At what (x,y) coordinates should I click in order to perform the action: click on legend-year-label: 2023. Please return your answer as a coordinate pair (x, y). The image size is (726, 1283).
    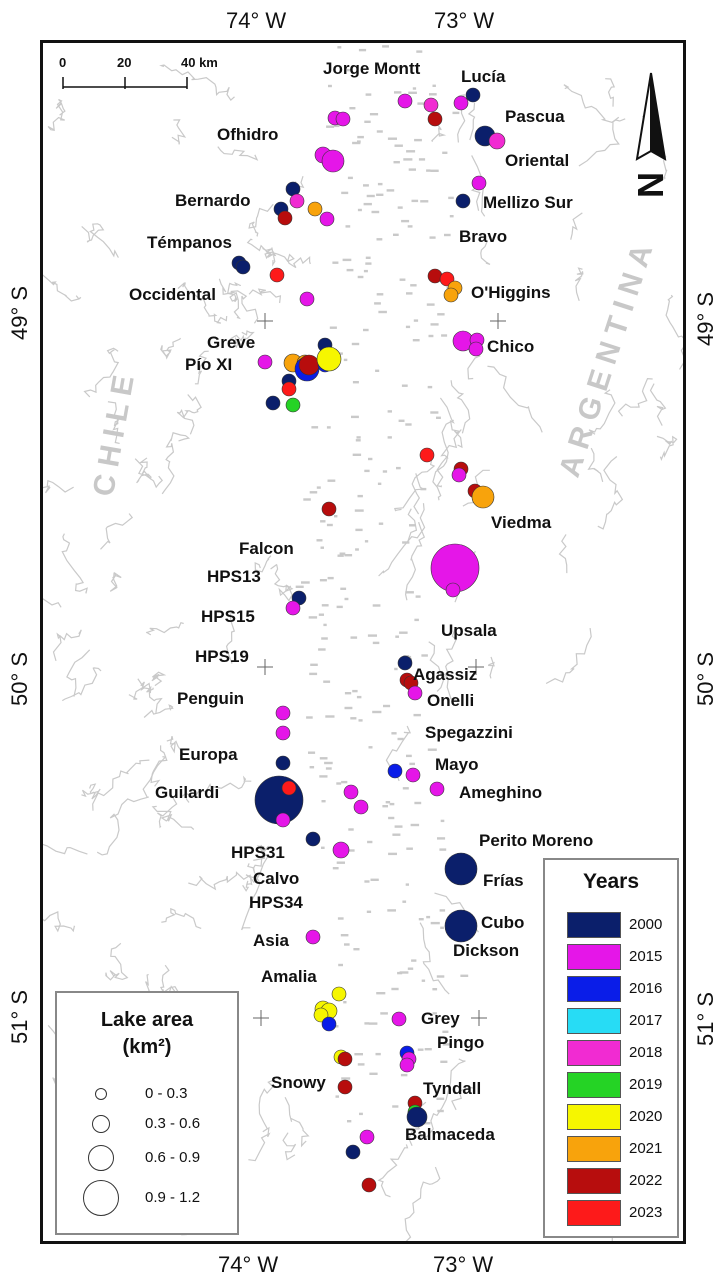
    Looking at the image, I should click on (646, 1212).